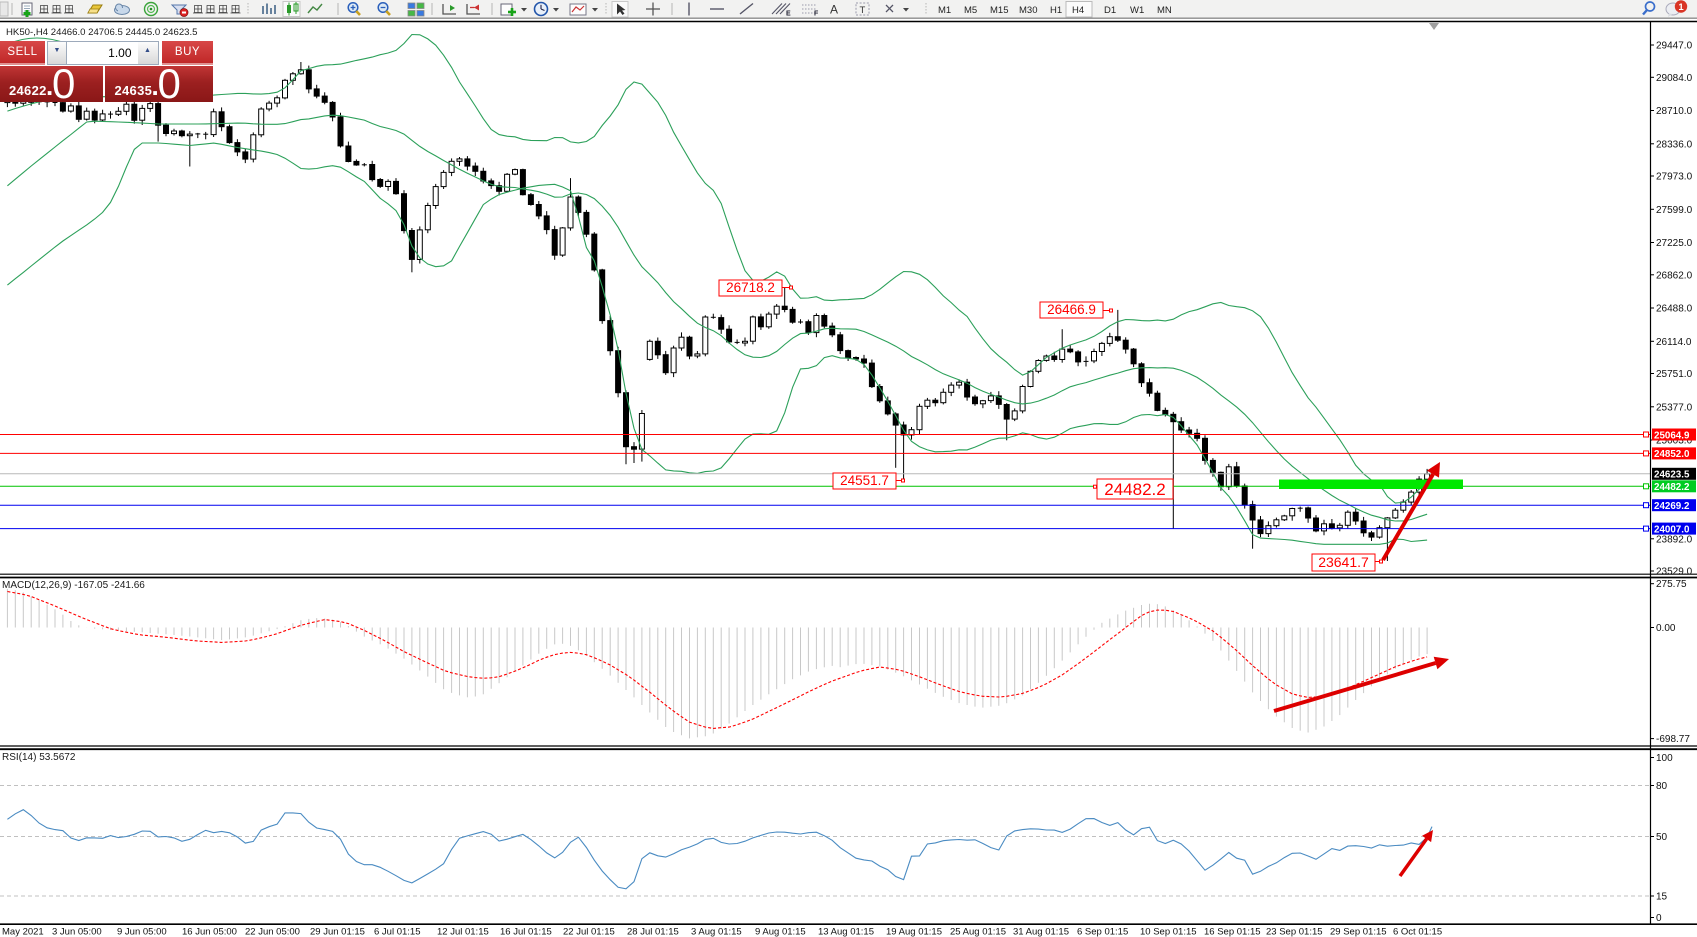 The height and width of the screenshot is (937, 1697). I want to click on svg-text: 6 Oct 01:15, so click(1417, 932).